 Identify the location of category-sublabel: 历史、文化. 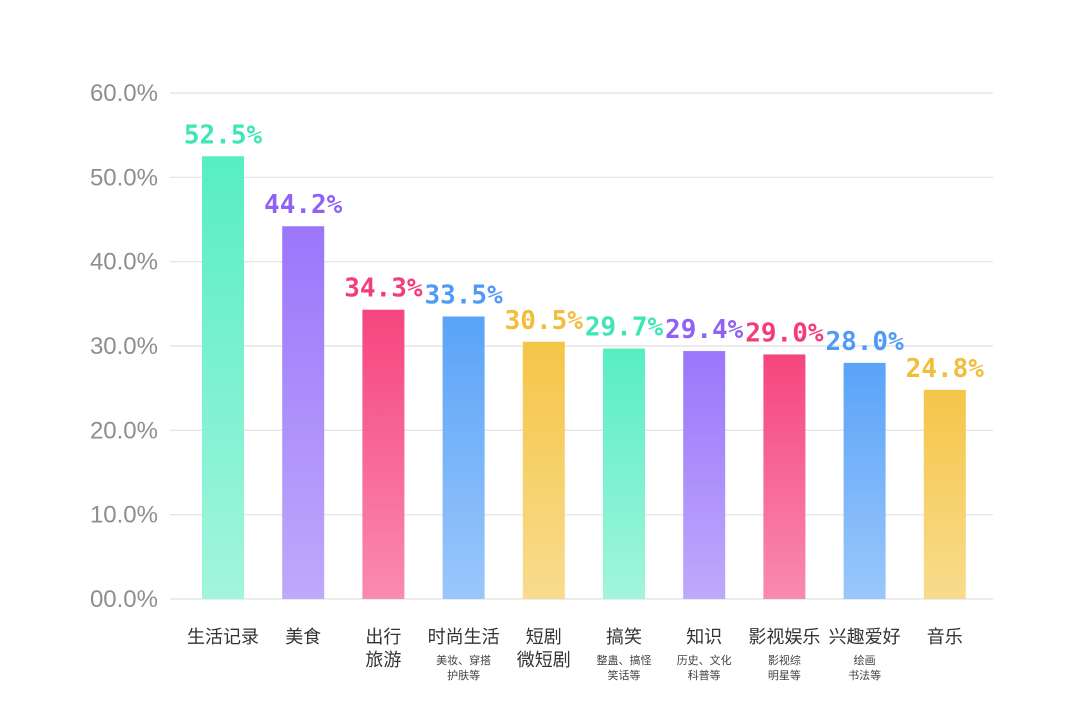
(704, 660).